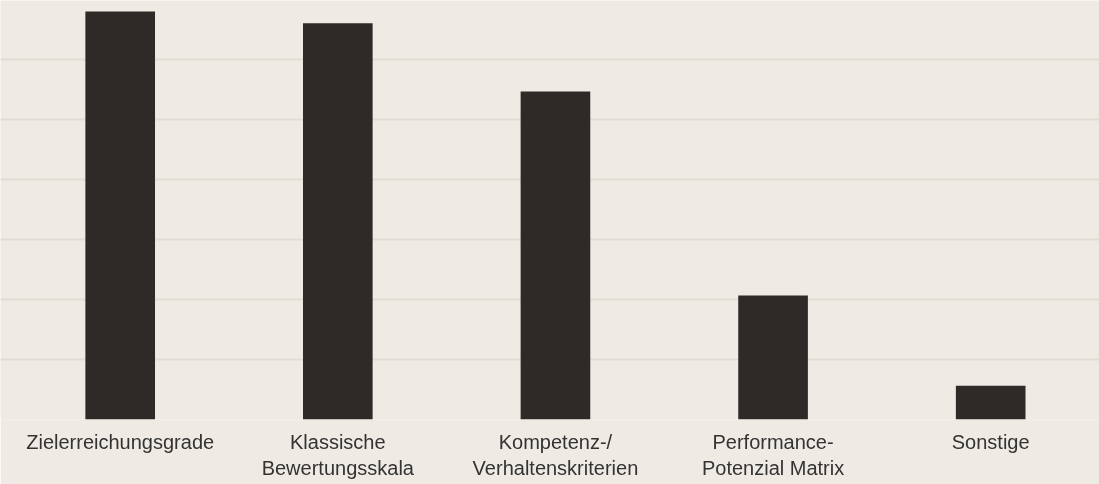 The width and height of the screenshot is (1099, 484). What do you see at coordinates (990, 441) in the screenshot?
I see `x-tick-label: Sonstige` at bounding box center [990, 441].